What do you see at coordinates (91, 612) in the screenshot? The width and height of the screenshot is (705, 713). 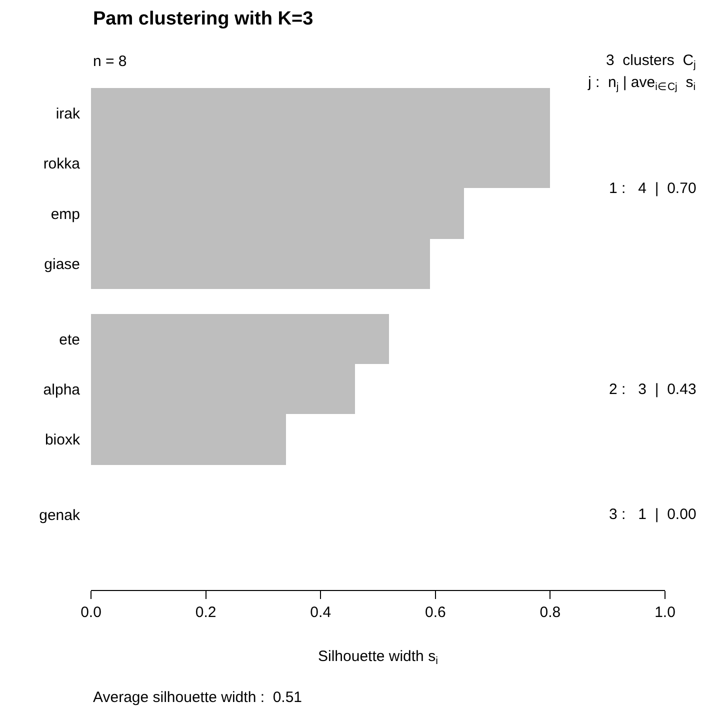 I see `x-tick-label: 0.0` at bounding box center [91, 612].